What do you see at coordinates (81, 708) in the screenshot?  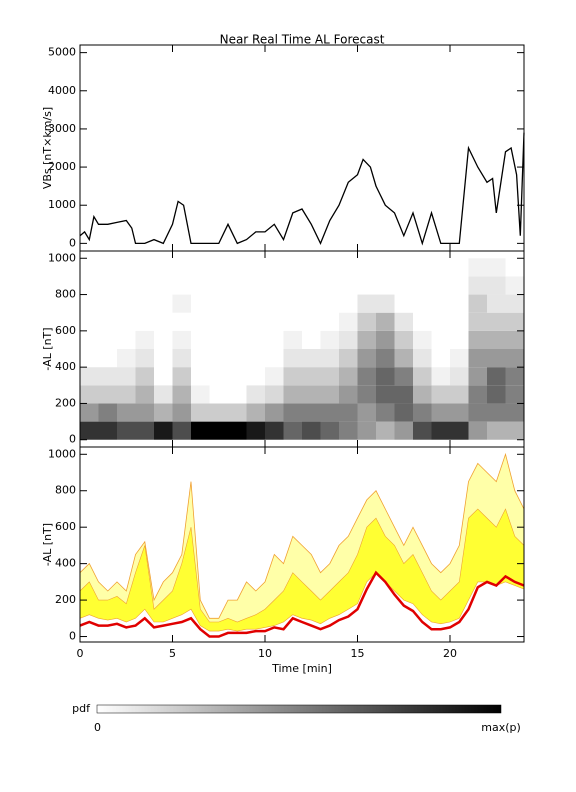 I see `colorbar-label: pdf` at bounding box center [81, 708].